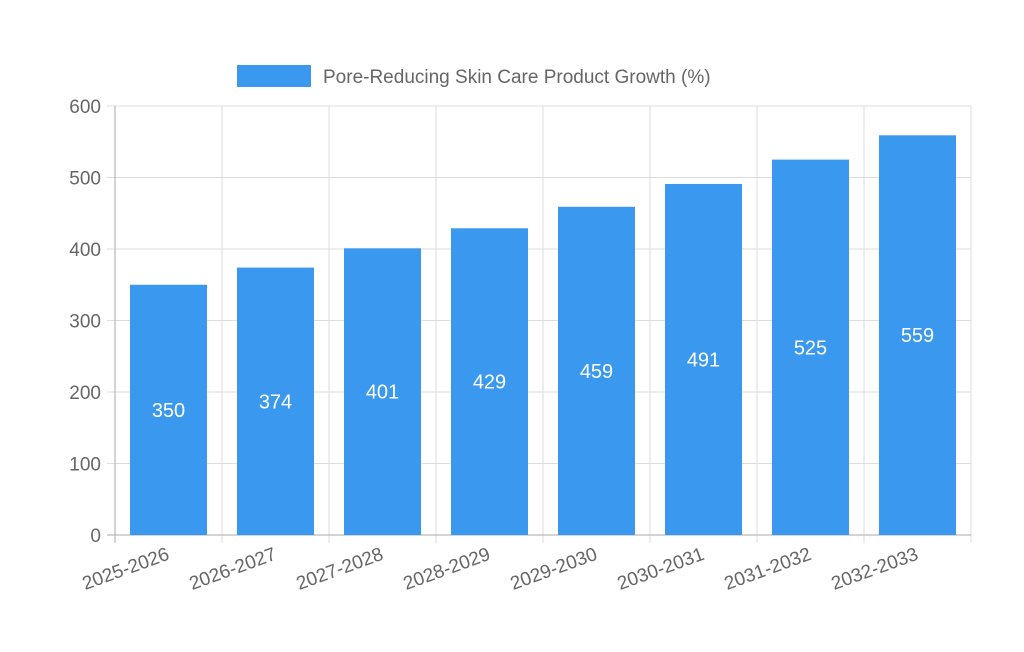 The image size is (1024, 652). What do you see at coordinates (340, 569) in the screenshot?
I see `x-tick-label: 2027-2028` at bounding box center [340, 569].